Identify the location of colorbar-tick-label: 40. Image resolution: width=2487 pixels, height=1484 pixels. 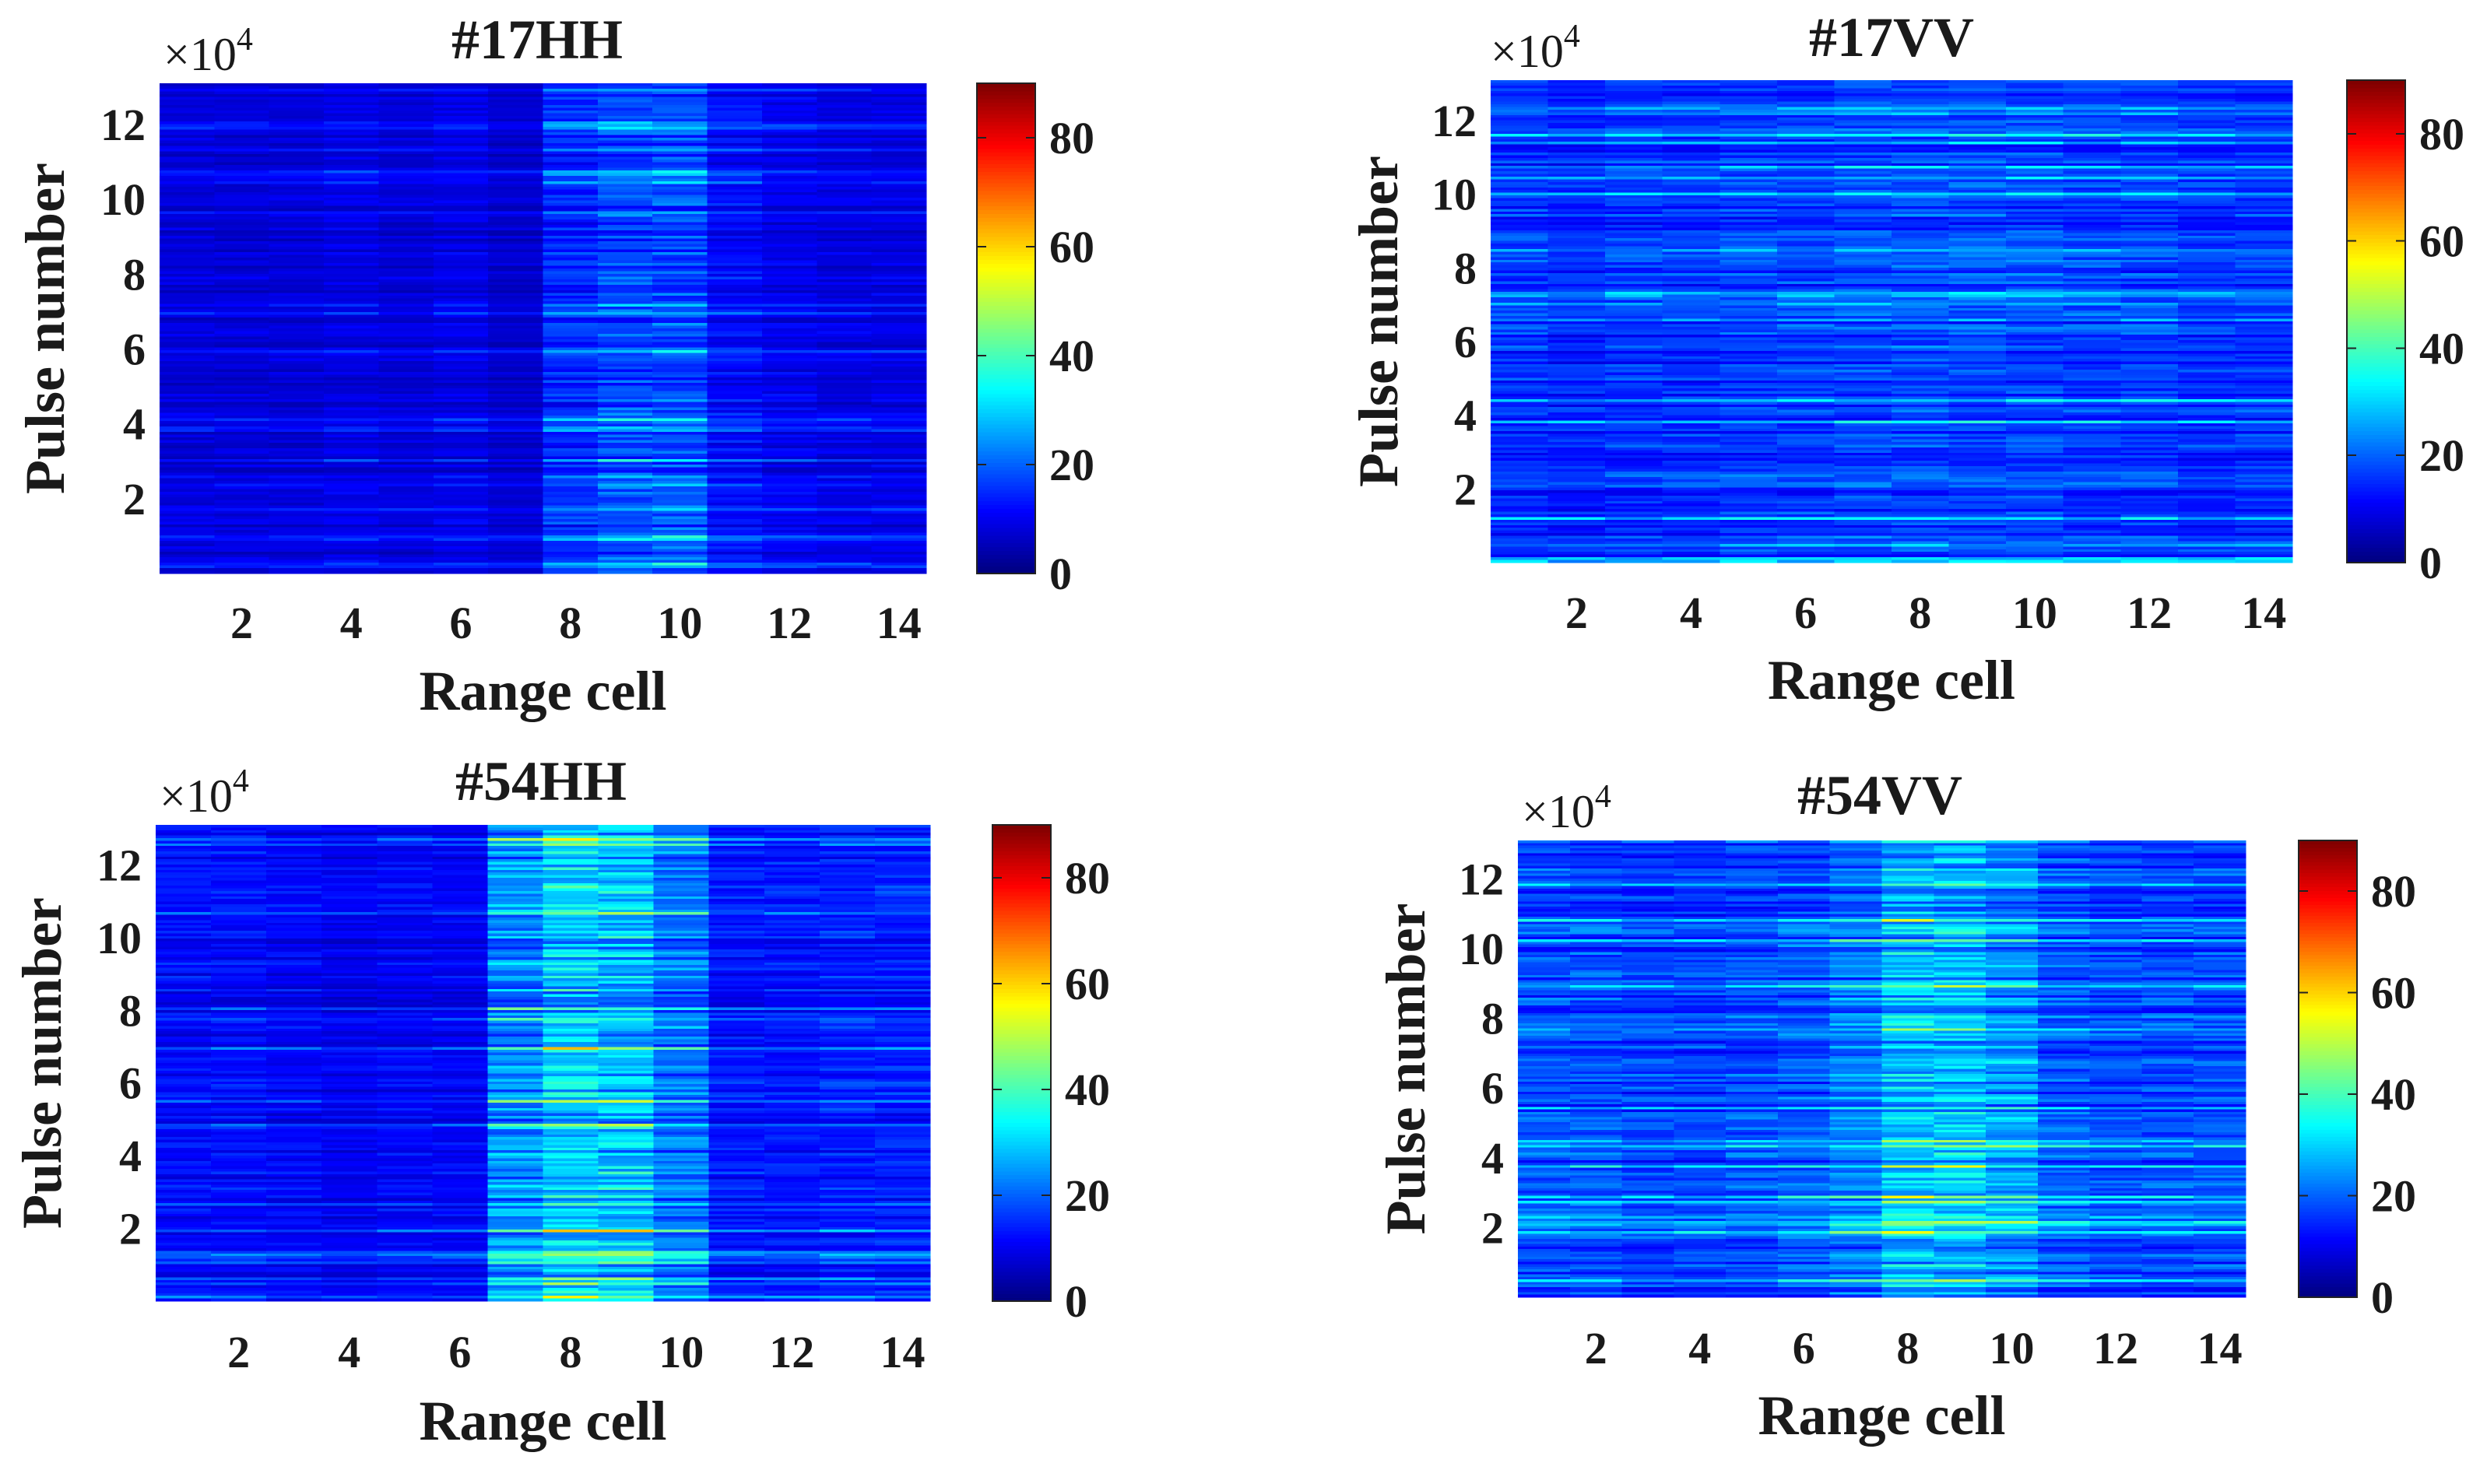
(1071, 356).